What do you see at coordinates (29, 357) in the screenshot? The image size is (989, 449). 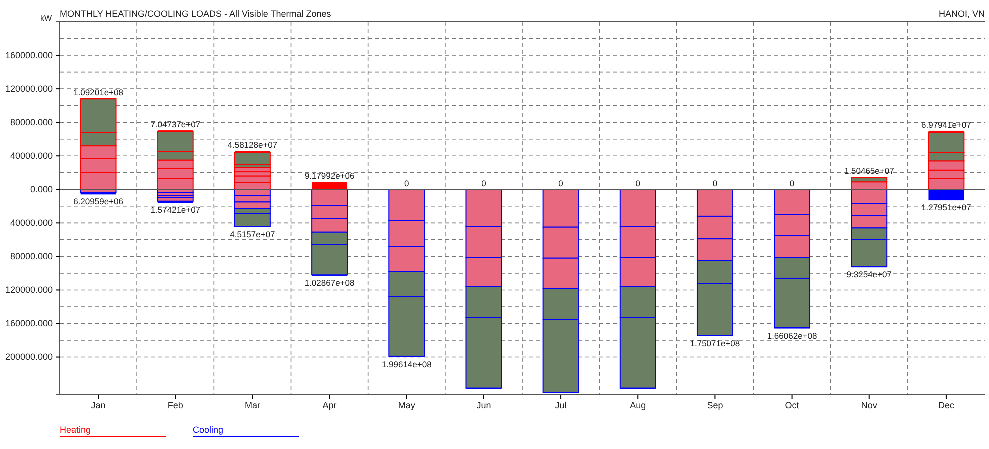 I see `y-tick-label: 200000.000` at bounding box center [29, 357].